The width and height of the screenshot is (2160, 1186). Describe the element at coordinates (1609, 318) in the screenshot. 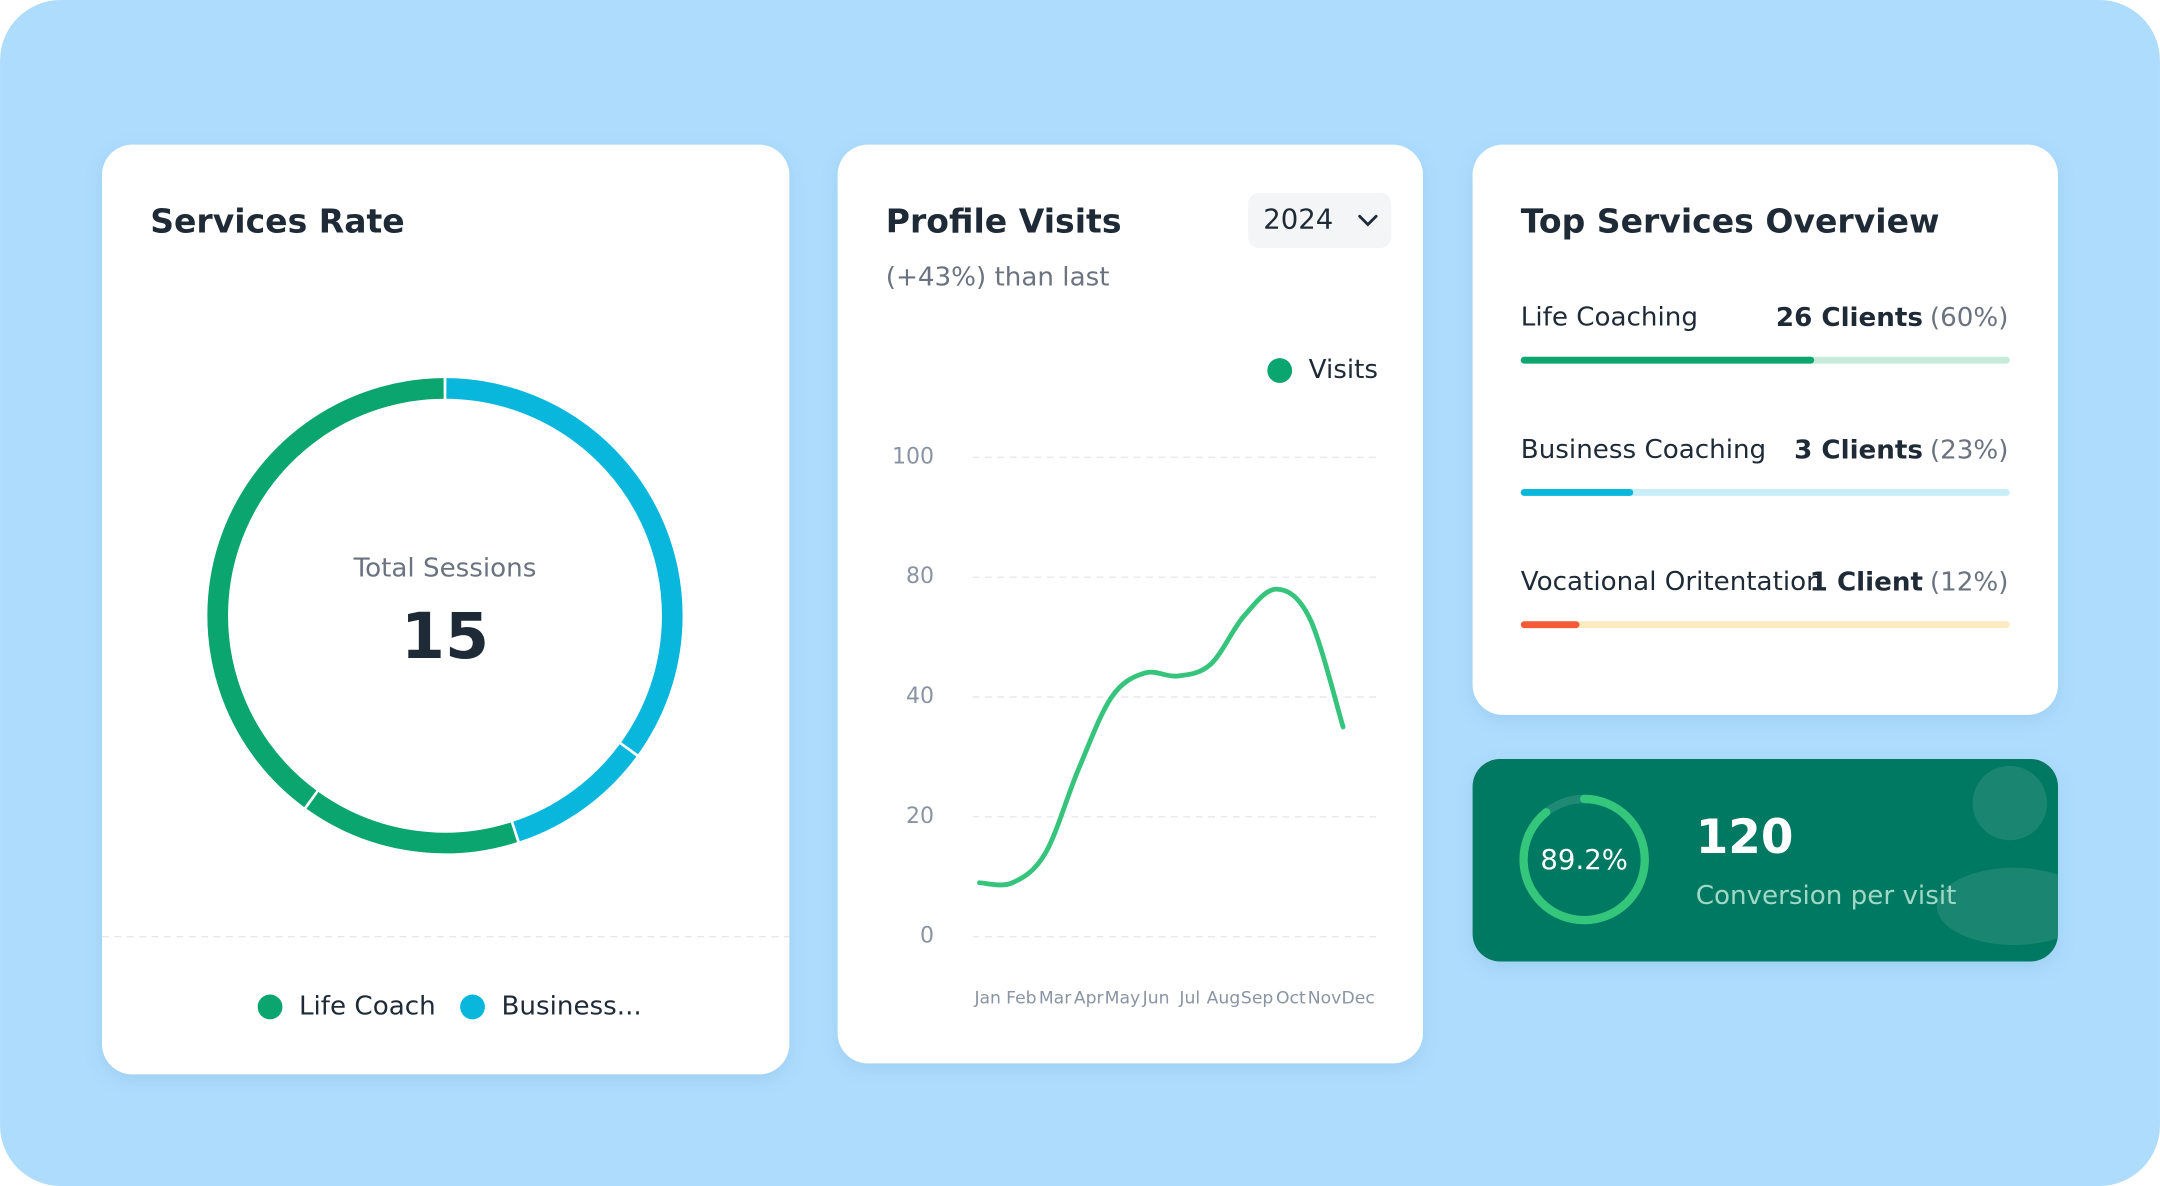

I see `service-name: Life Coaching` at that location.